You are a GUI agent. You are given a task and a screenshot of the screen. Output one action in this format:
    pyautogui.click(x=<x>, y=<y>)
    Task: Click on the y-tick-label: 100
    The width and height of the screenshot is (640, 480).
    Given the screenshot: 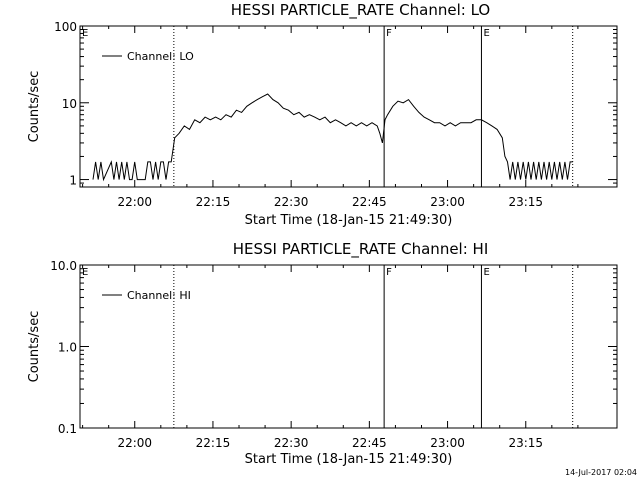 What is the action you would take?
    pyautogui.click(x=65, y=27)
    